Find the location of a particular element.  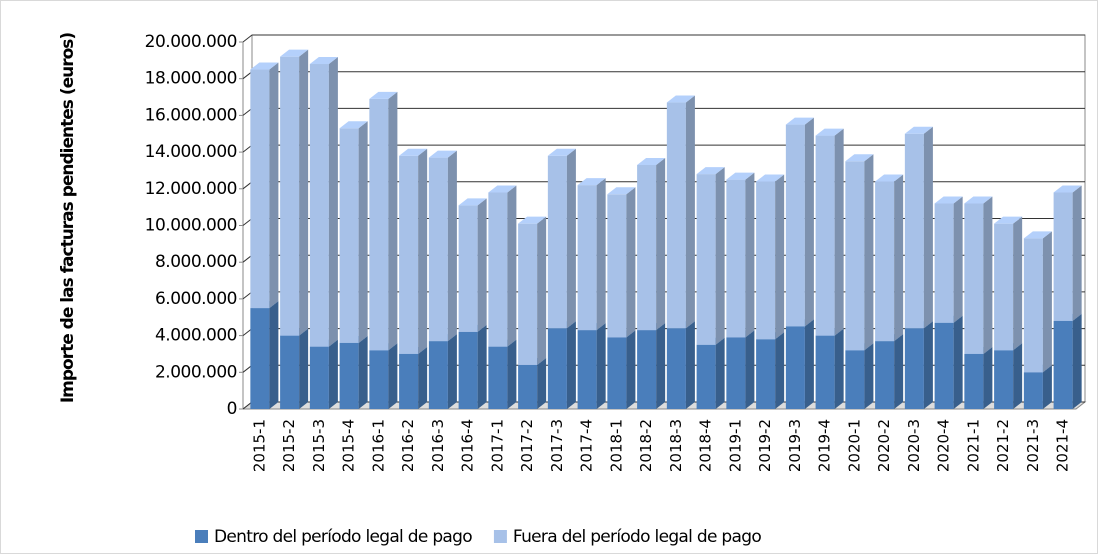

grid-line-side is located at coordinates (247, 38).